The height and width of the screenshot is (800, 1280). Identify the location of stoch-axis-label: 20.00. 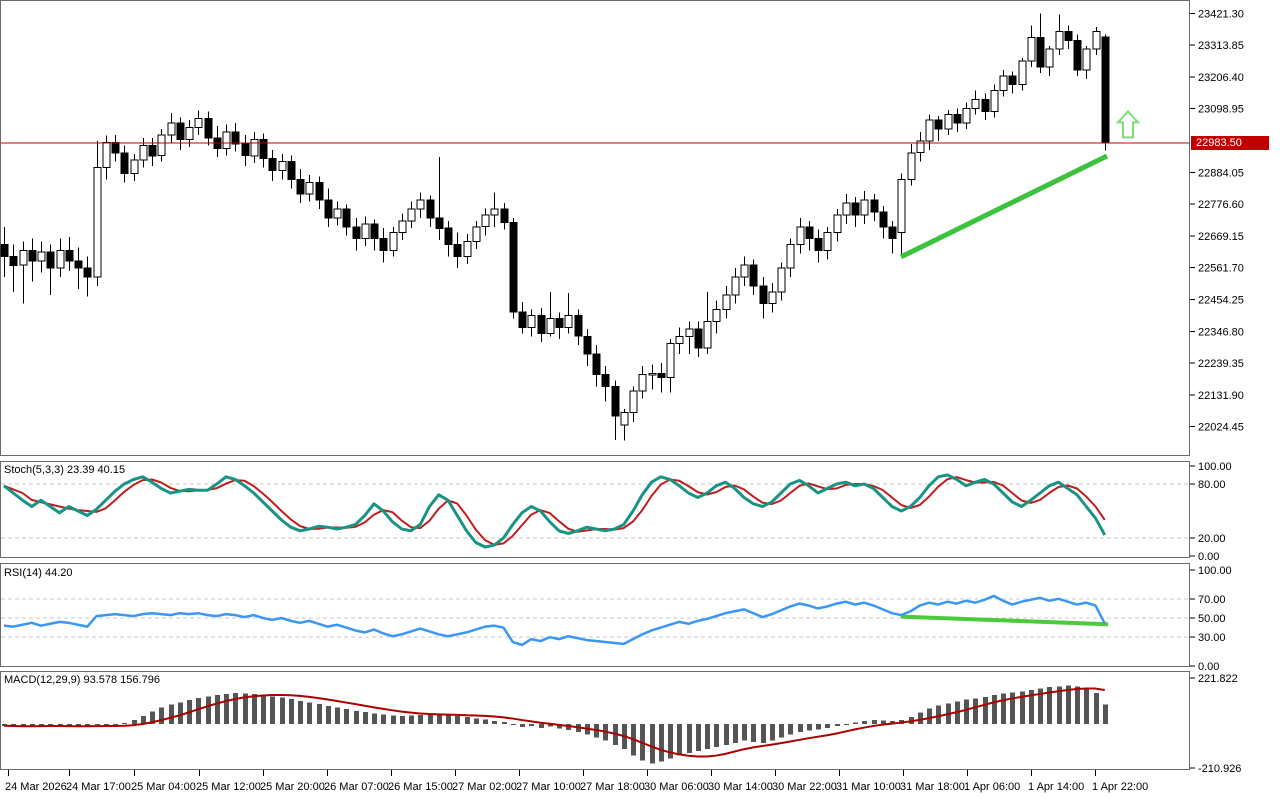
(1212, 539).